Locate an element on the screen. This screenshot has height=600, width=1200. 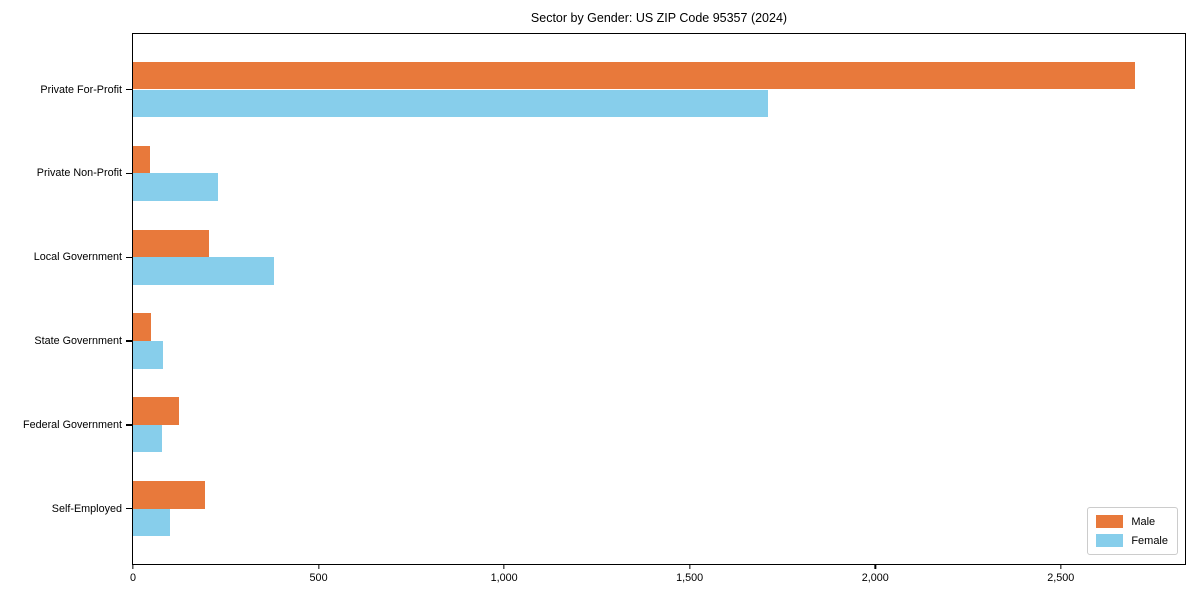
y-tick-label-state-government: State Government is located at coordinates (78, 341).